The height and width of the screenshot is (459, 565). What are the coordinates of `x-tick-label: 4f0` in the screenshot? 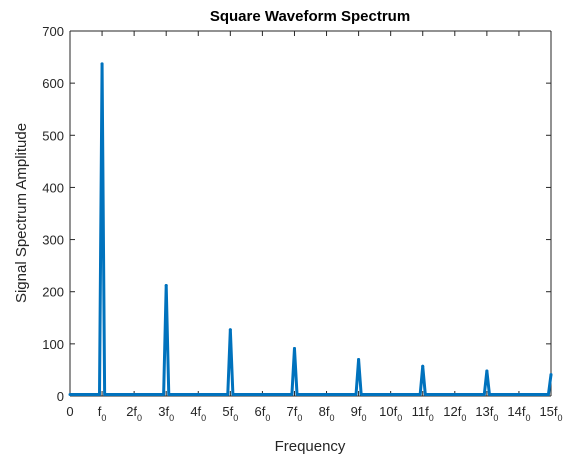 It's located at (198, 413).